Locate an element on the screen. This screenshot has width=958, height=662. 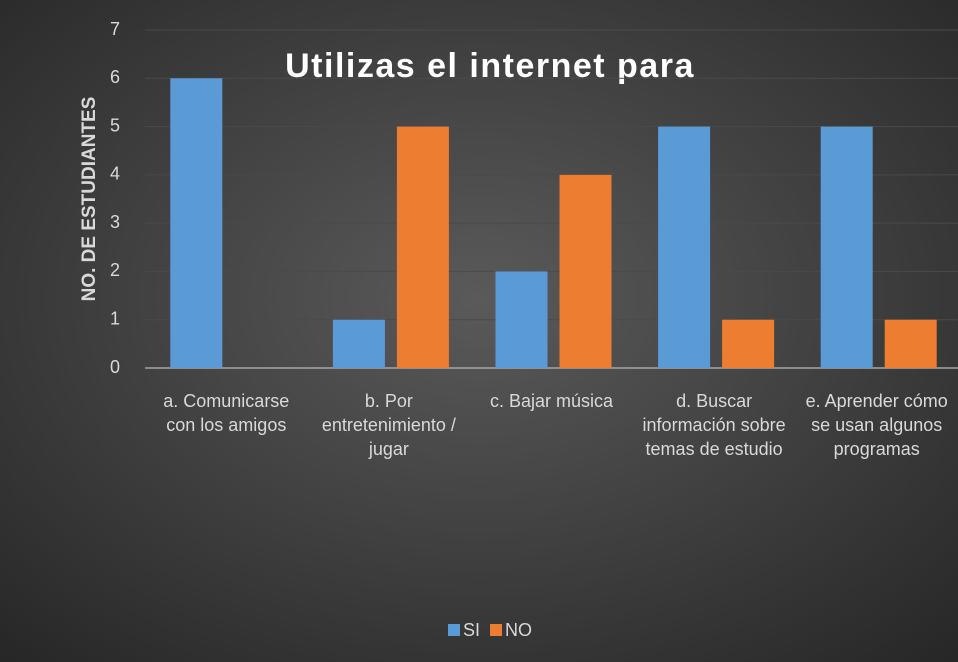
y-tick-label: 3 is located at coordinates (115, 222).